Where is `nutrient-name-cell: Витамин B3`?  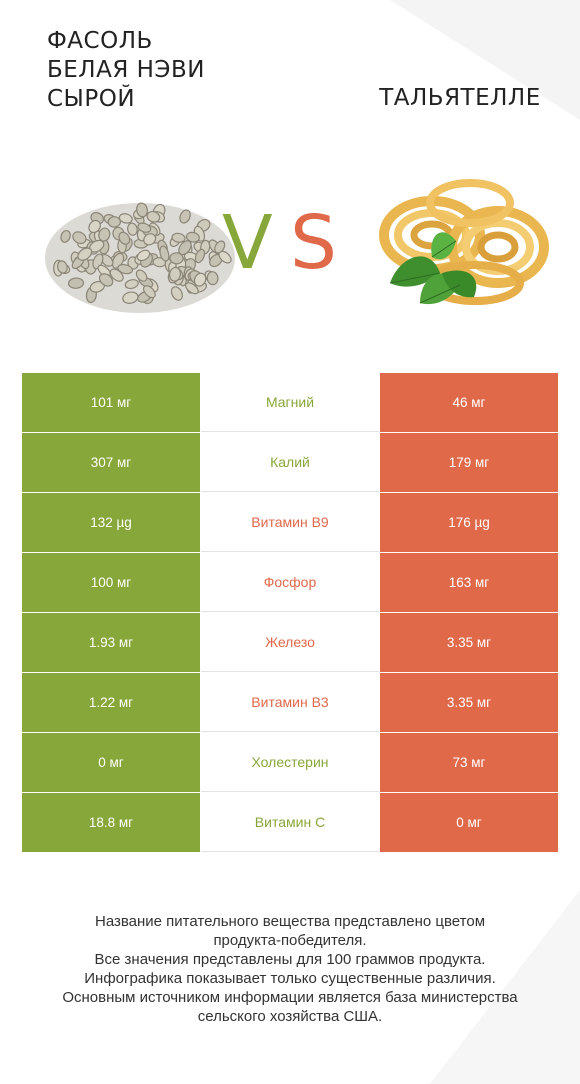
nutrient-name-cell: Витамин B3 is located at coordinates (290, 702).